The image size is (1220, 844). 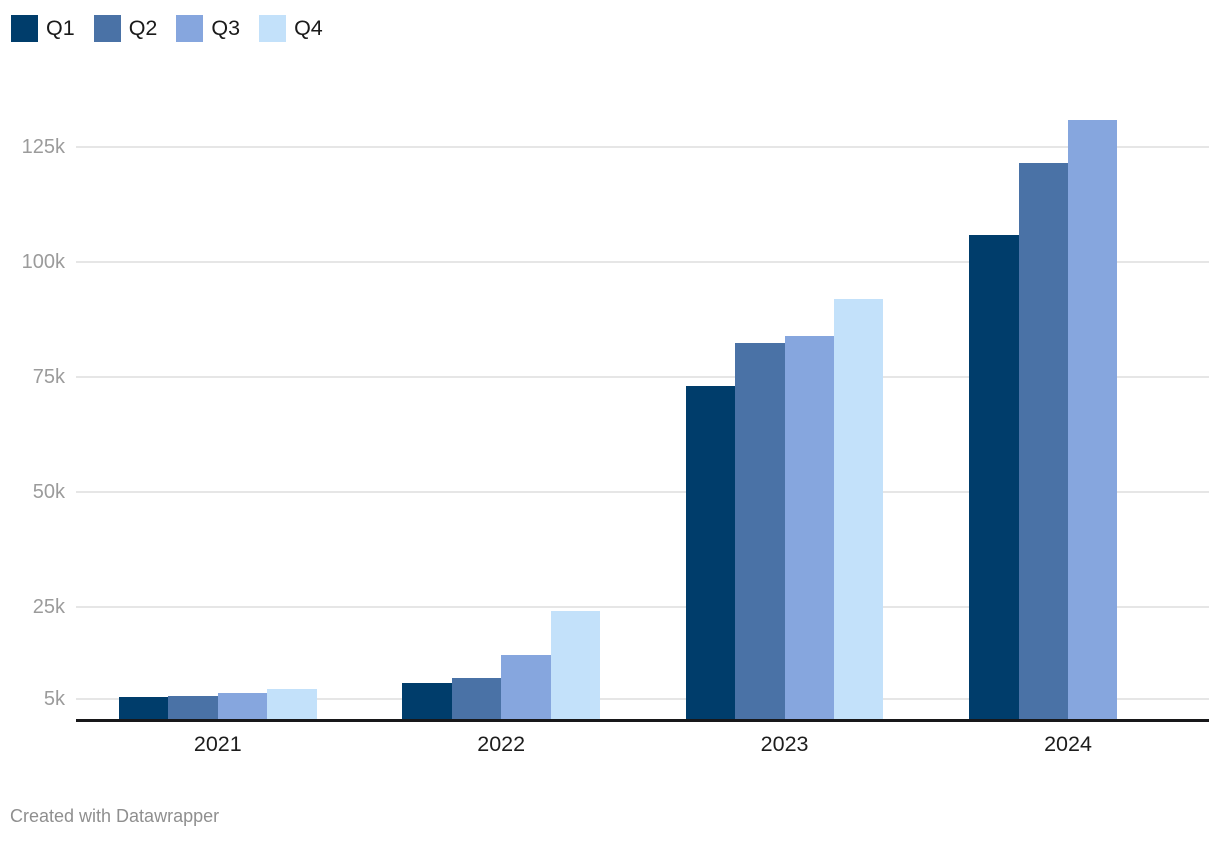 What do you see at coordinates (48, 606) in the screenshot?
I see `y-tick-label-25k: 25k` at bounding box center [48, 606].